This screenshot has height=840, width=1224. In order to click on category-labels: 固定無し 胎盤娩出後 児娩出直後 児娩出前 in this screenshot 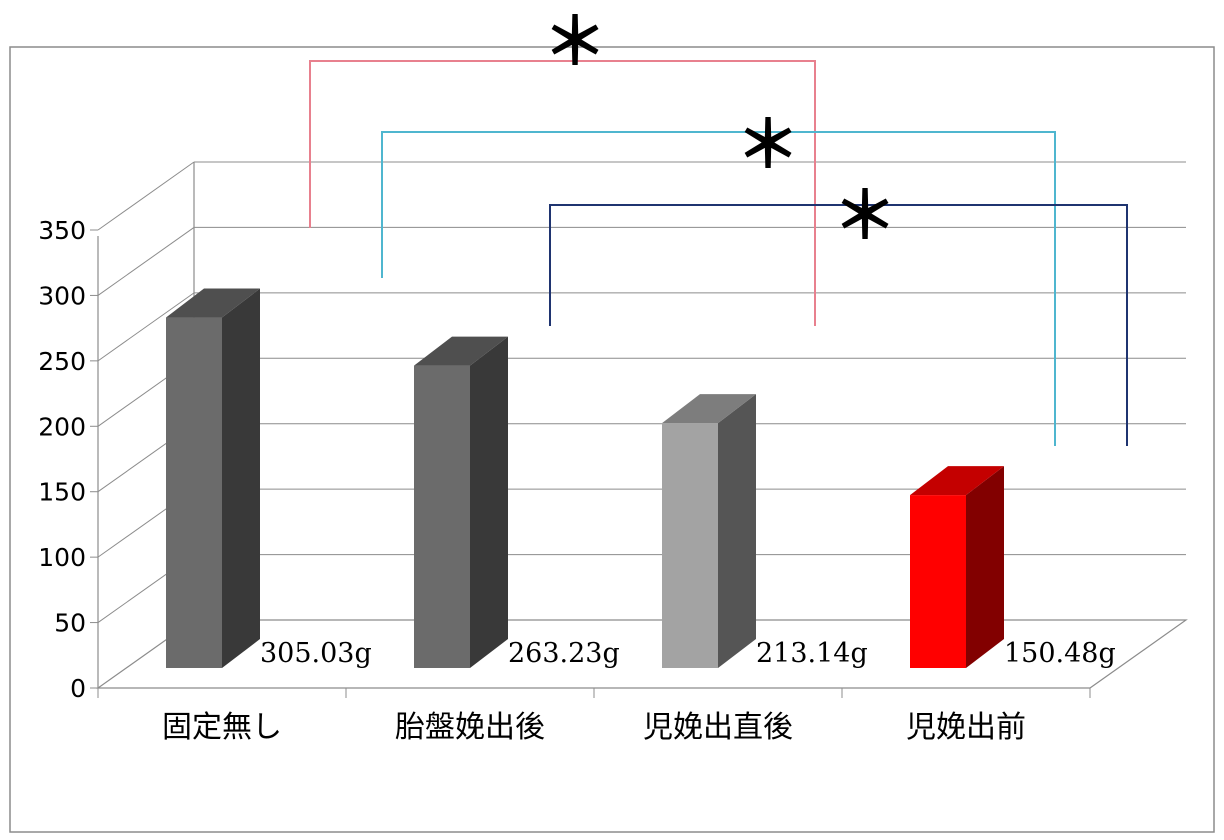, I will do `click(594, 727)`.